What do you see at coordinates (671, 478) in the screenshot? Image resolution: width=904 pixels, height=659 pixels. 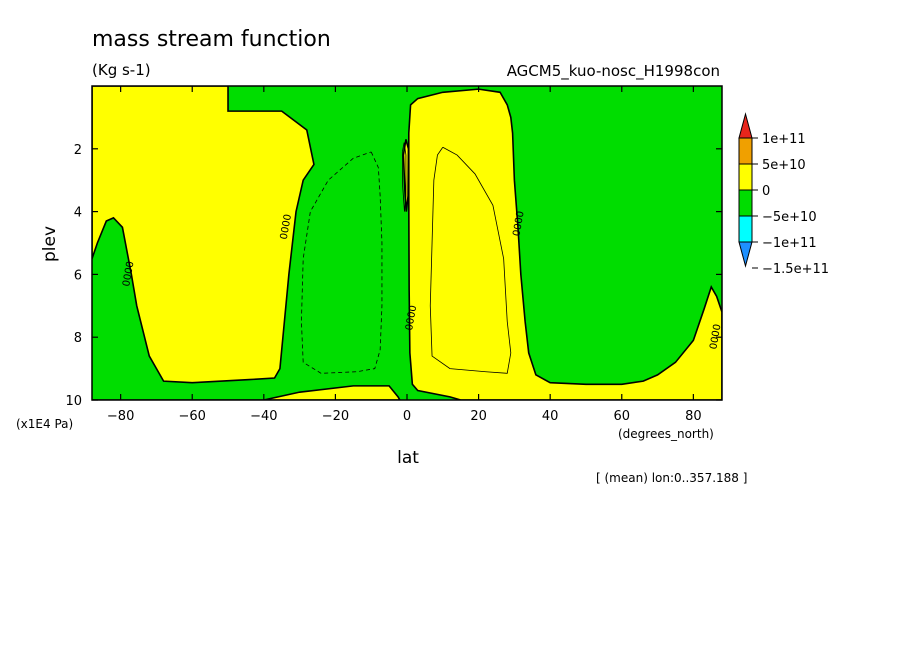 I see `footnote: [ (mean) lon:0..357.188 ]` at bounding box center [671, 478].